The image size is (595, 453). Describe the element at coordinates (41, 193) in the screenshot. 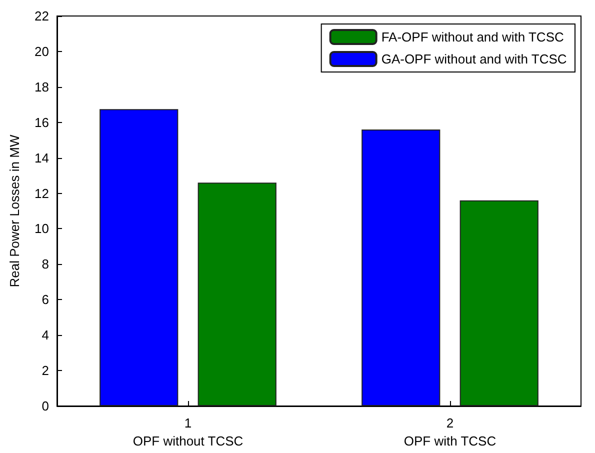

I see `y-tick-label: 12` at that location.